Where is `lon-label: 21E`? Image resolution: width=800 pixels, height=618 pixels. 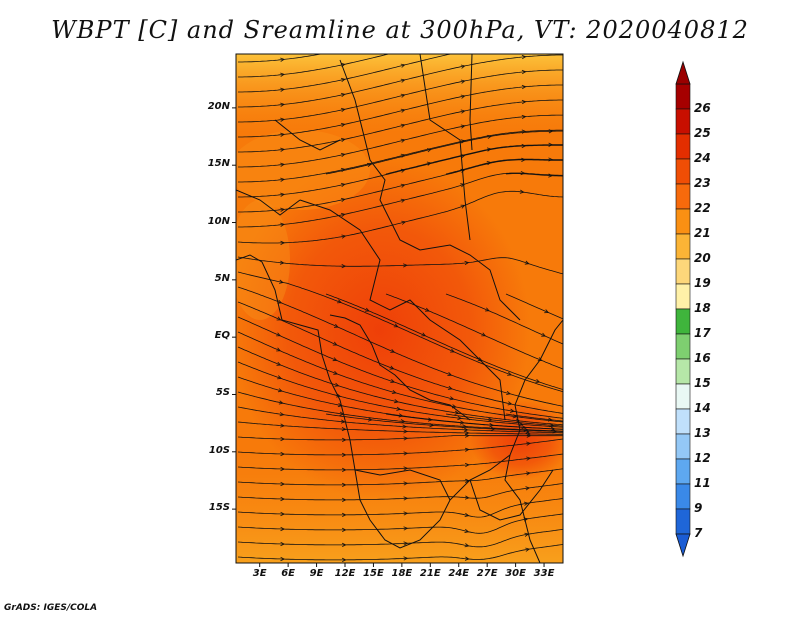 lon-label: 21E is located at coordinates (430, 573).